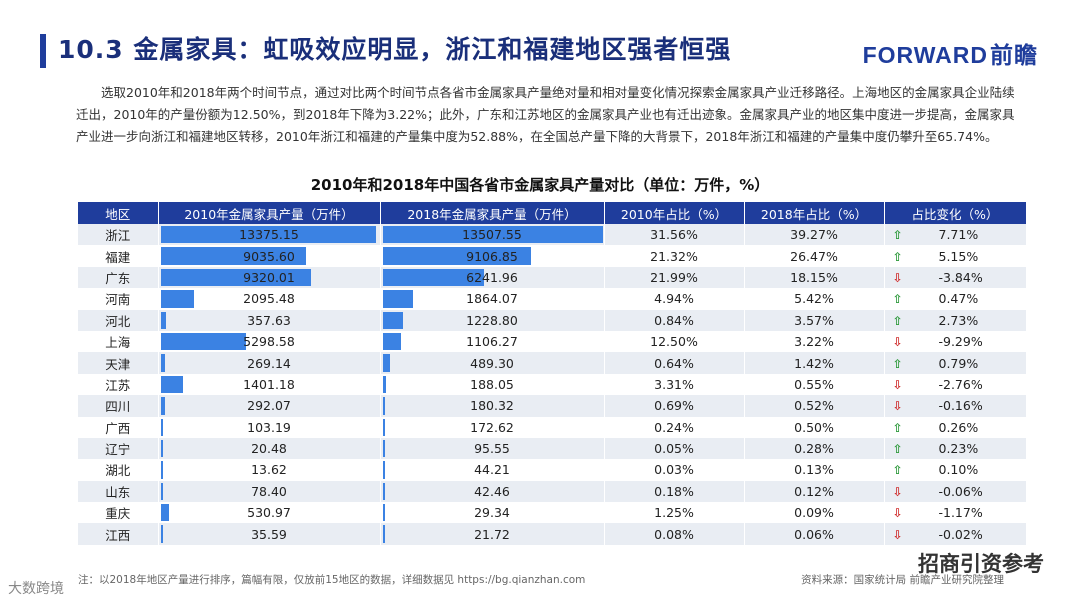 The image size is (1080, 608). Describe the element at coordinates (960, 513) in the screenshot. I see `change-value: -1.17%` at that location.